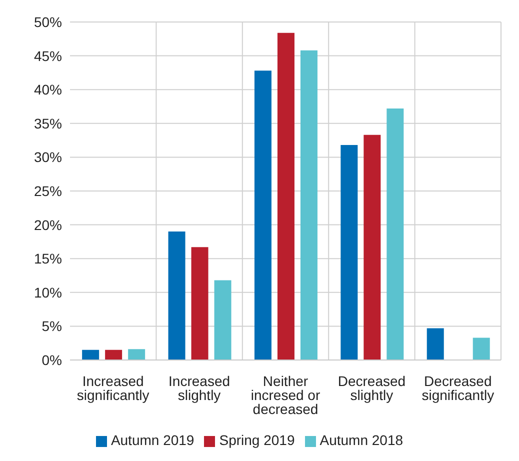  I want to click on y-tick-label: 40%, so click(48, 90).